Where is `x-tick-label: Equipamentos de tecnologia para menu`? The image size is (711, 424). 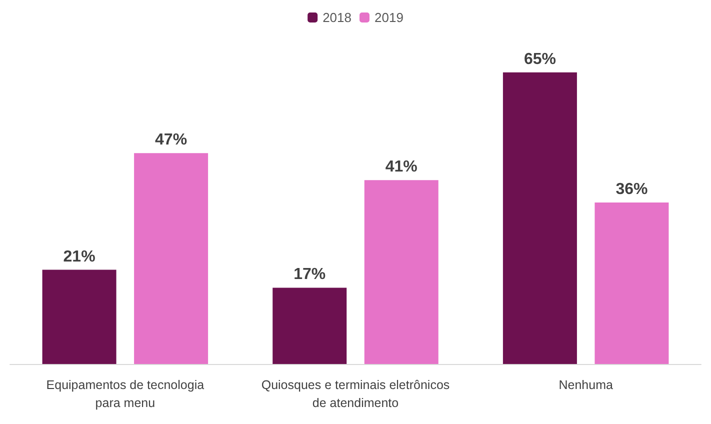 x-tick-label: Equipamentos de tecnologia para menu is located at coordinates (125, 394).